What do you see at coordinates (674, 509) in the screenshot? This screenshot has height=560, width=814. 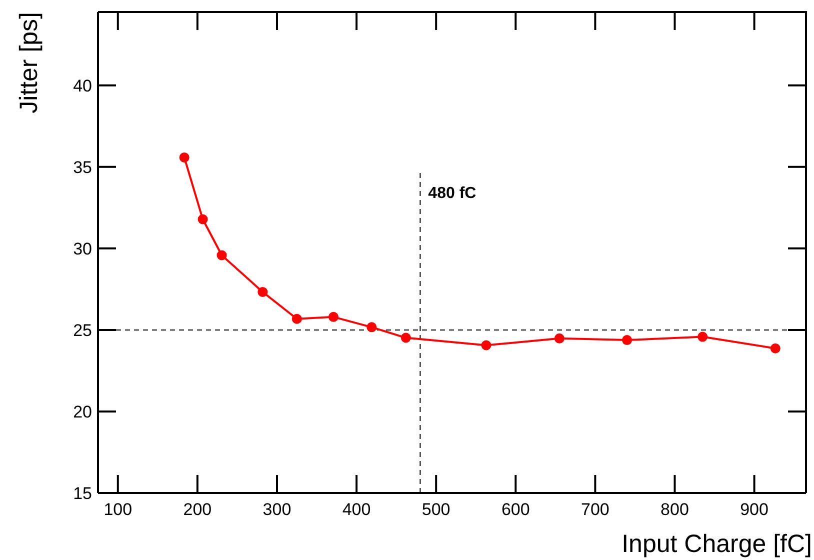 I see `x-tick-label: 800` at bounding box center [674, 509].